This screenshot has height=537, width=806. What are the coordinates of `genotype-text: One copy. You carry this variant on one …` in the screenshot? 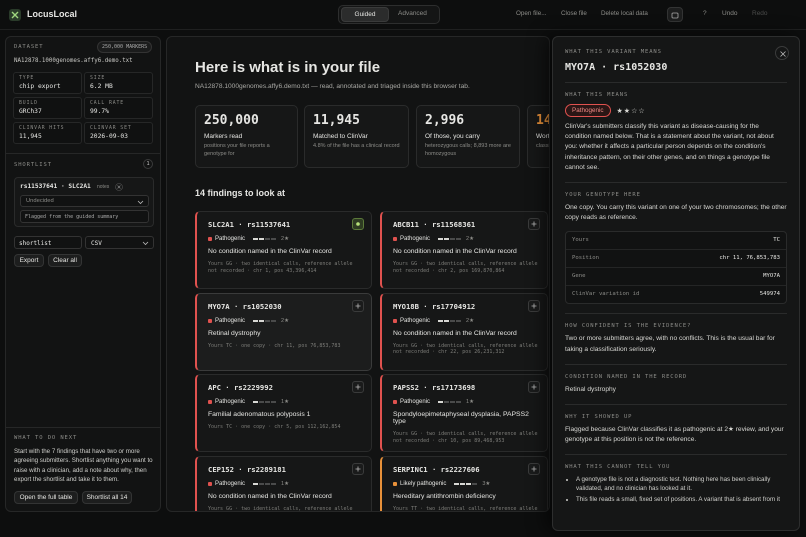 It's located at (676, 213).